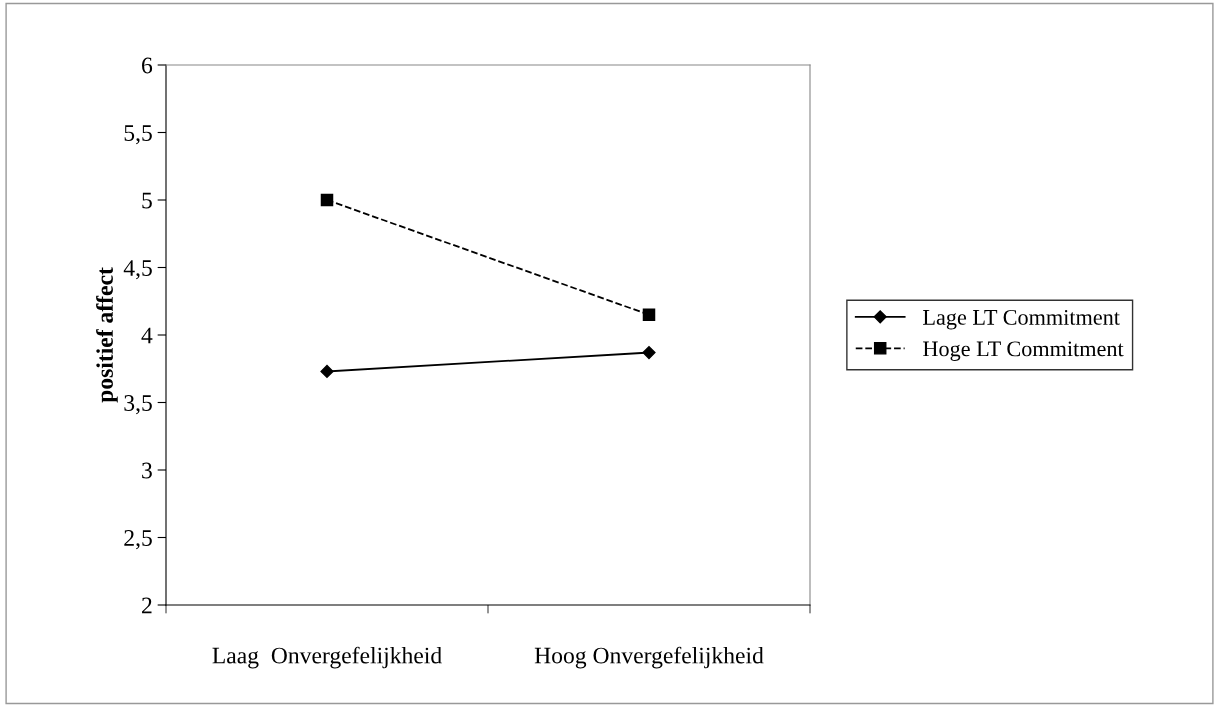 This screenshot has width=1219, height=707. Describe the element at coordinates (137, 270) in the screenshot. I see `y-tick-label: 4,5` at that location.